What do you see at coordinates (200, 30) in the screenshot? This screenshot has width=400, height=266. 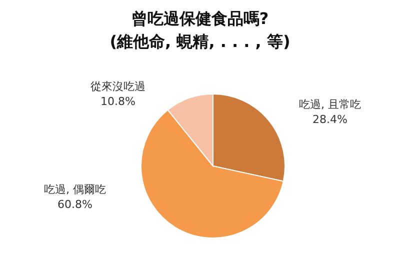 I see `chart-title: 曾吃過保健食品嗎? (維他命, 蜆精, . . . , 等)` at bounding box center [200, 30].